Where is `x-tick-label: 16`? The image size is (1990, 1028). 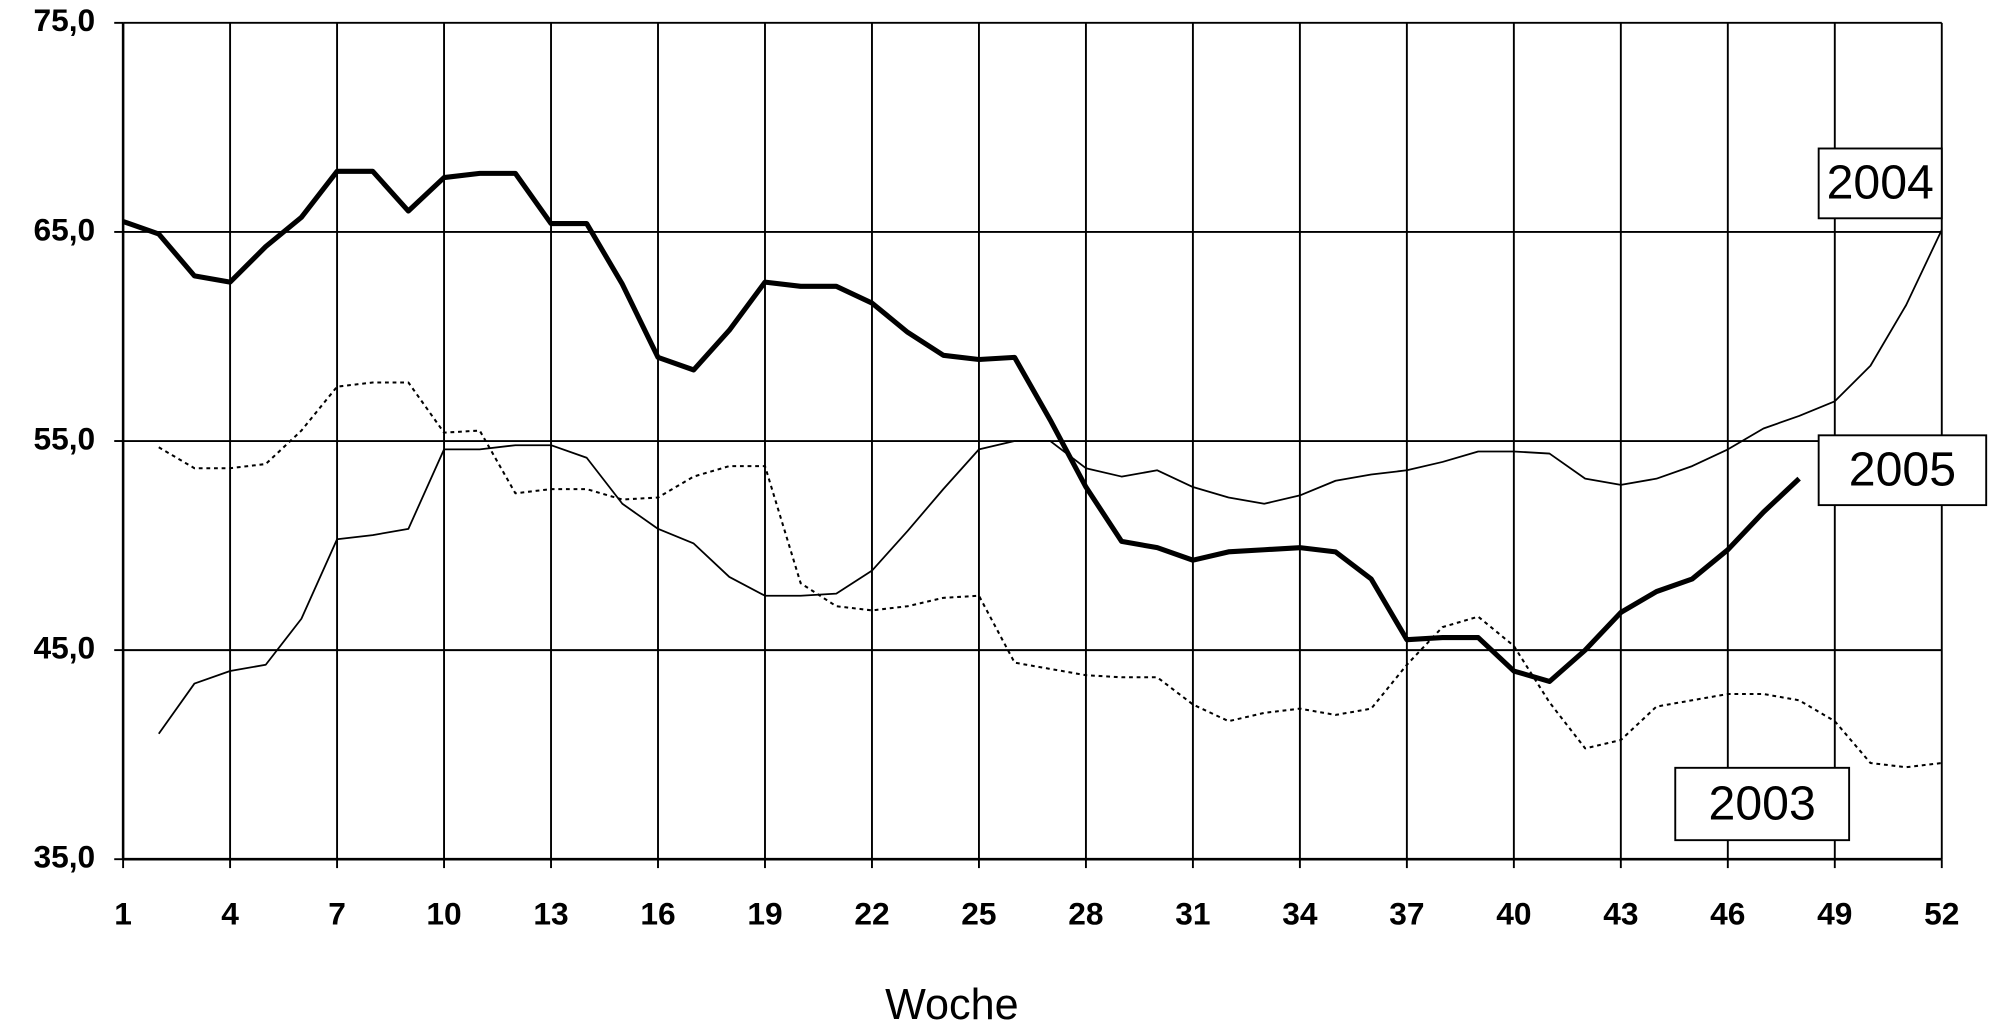
x-tick-label: 16 is located at coordinates (657, 914).